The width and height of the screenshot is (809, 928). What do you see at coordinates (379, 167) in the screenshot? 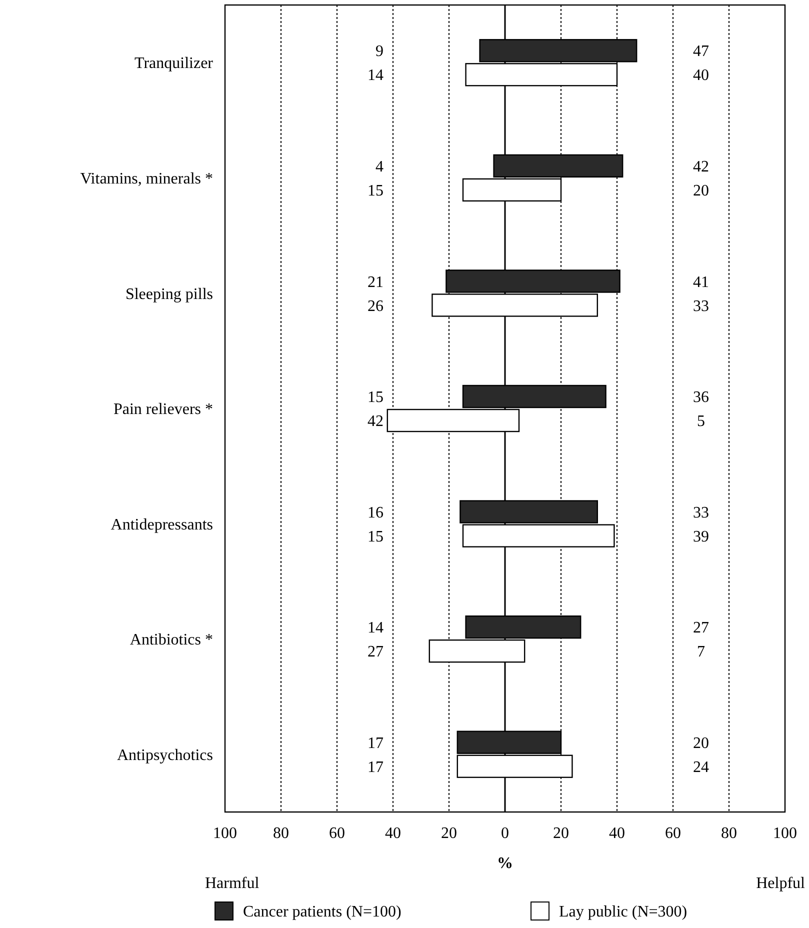
I see `annotation: 4` at bounding box center [379, 167].